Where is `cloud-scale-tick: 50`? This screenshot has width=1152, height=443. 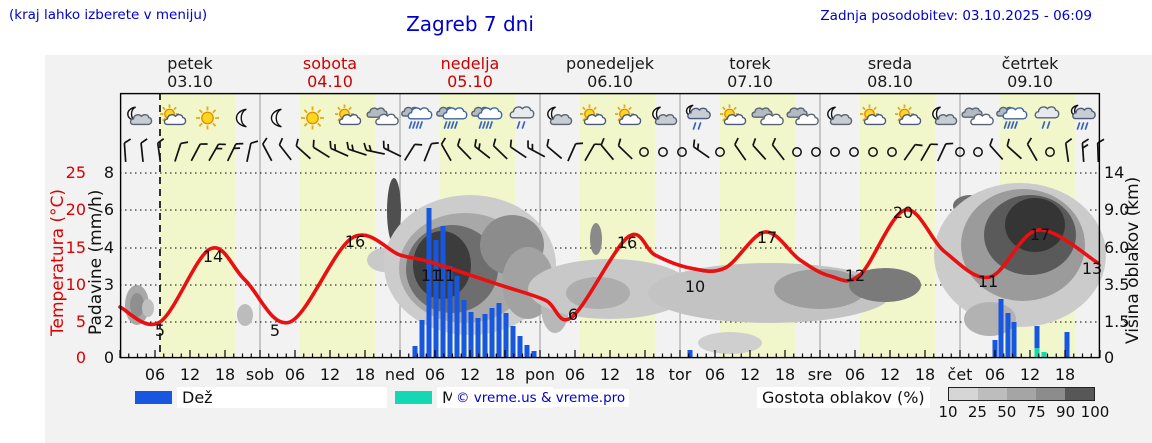 cloud-scale-tick: 50 is located at coordinates (1007, 412).